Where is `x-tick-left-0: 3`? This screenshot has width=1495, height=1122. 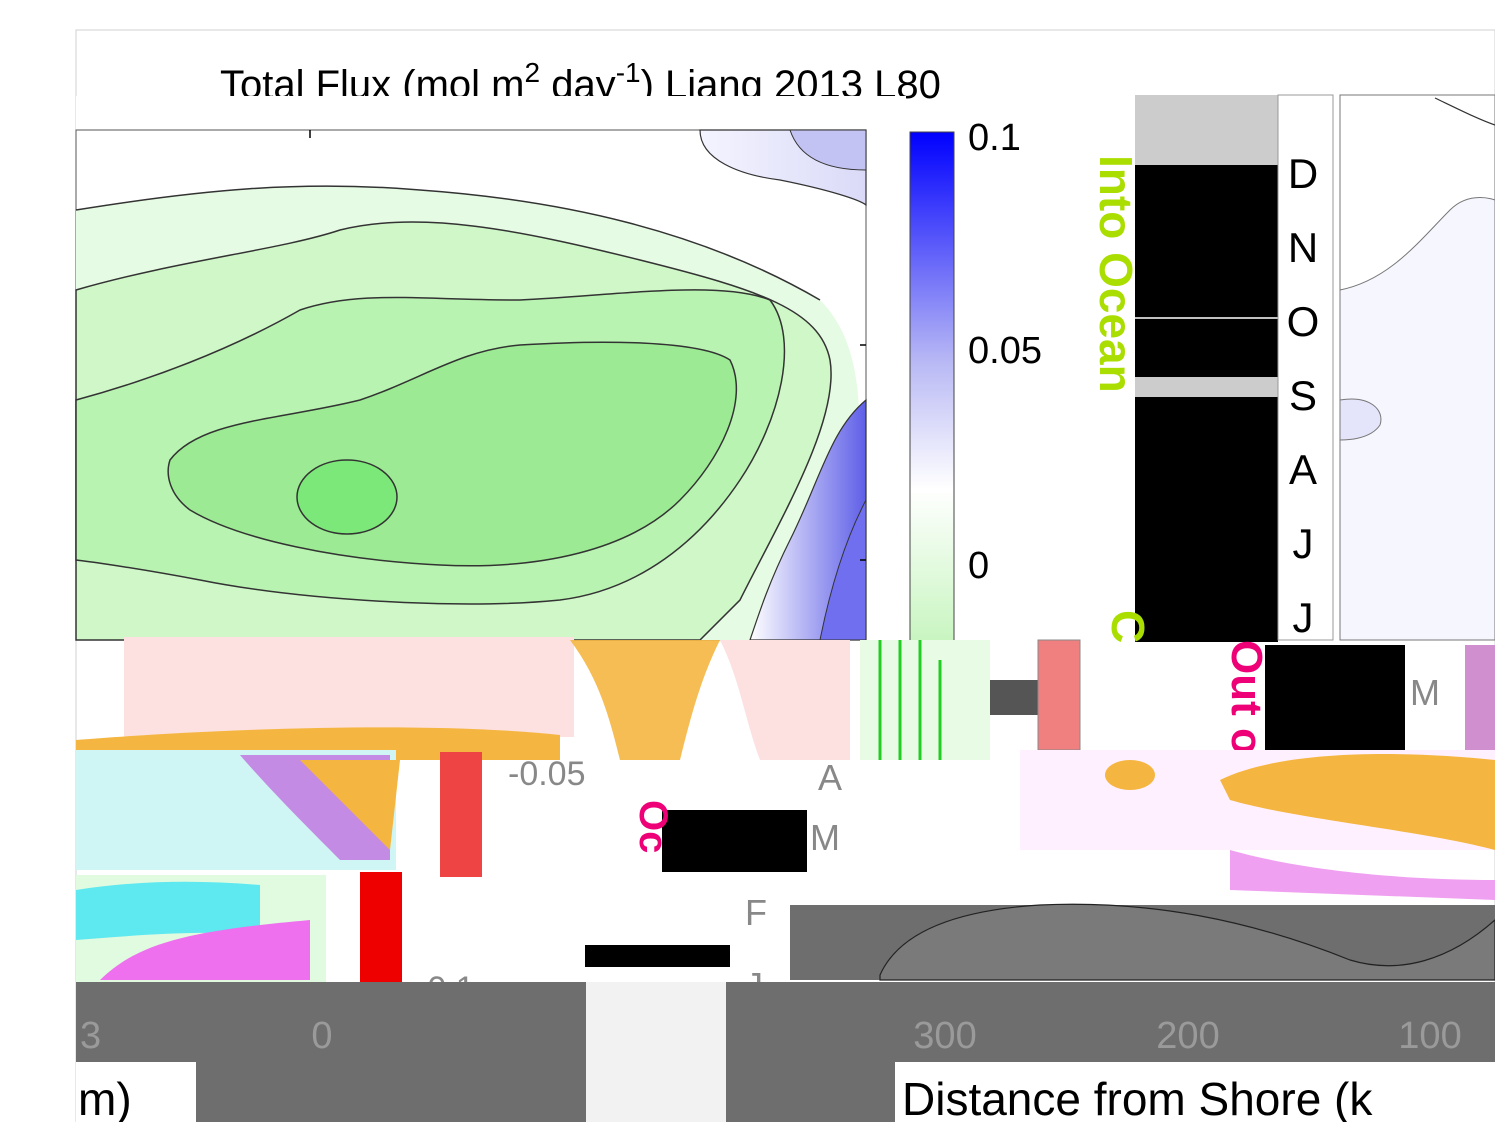 x-tick-left-0: 3 is located at coordinates (90, 1036).